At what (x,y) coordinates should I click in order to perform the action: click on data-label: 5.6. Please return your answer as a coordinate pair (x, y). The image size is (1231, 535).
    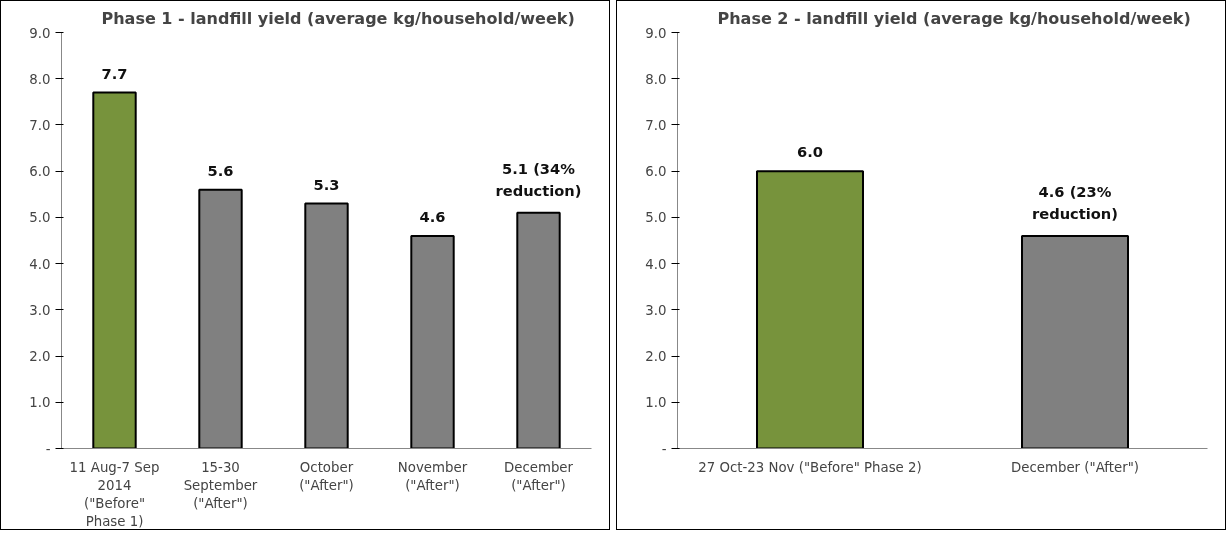
    Looking at the image, I should click on (220, 170).